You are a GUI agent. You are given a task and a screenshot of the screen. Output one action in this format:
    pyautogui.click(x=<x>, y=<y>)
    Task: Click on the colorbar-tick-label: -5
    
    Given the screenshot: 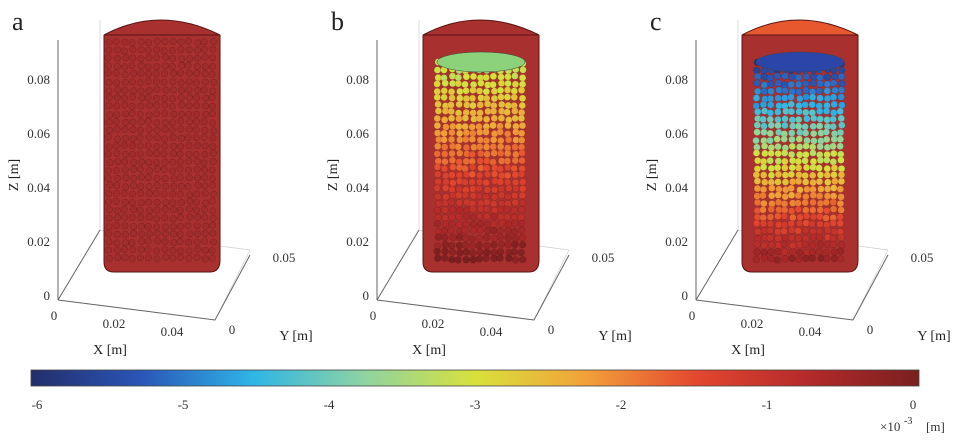 What is the action you would take?
    pyautogui.click(x=183, y=404)
    